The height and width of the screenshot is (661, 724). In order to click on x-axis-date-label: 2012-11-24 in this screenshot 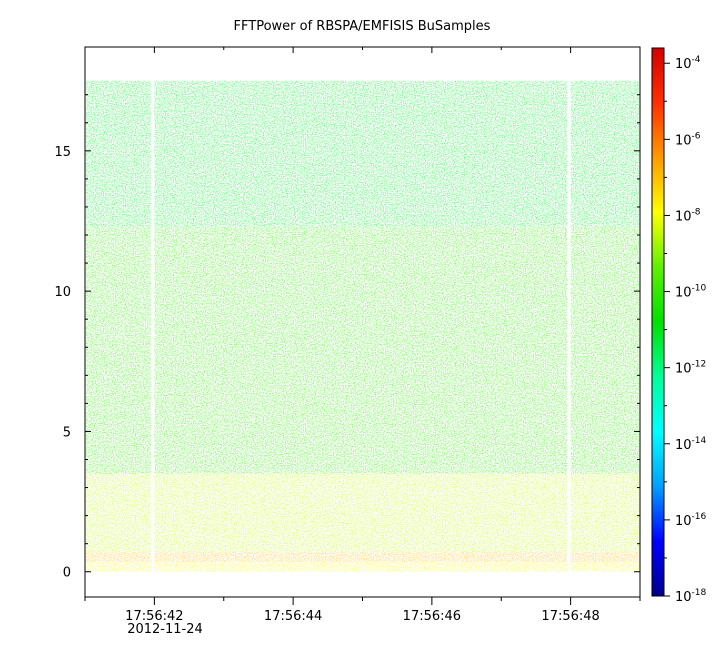, I will do `click(165, 629)`.